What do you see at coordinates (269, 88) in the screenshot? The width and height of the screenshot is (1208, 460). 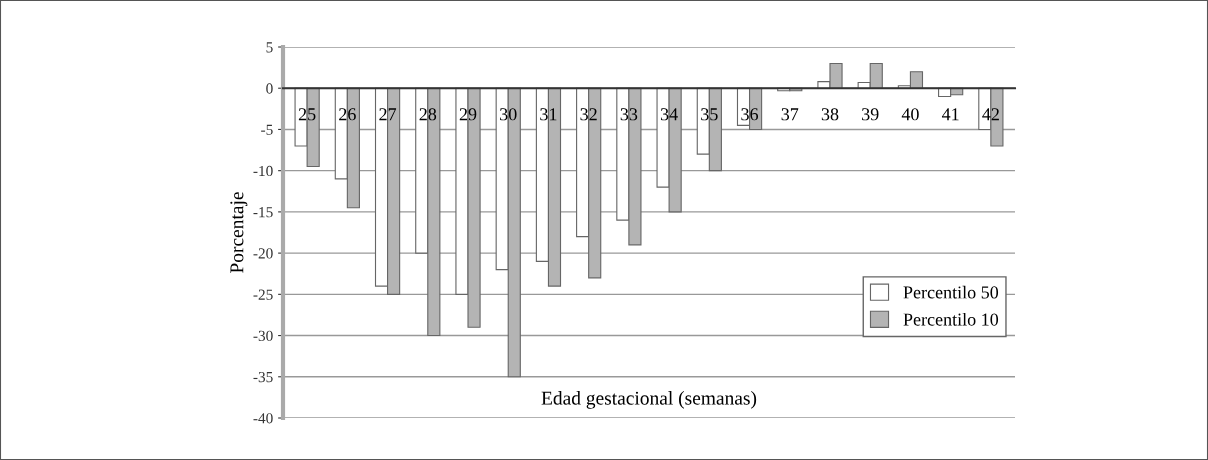 I see `y-tick-label: 0` at bounding box center [269, 88].